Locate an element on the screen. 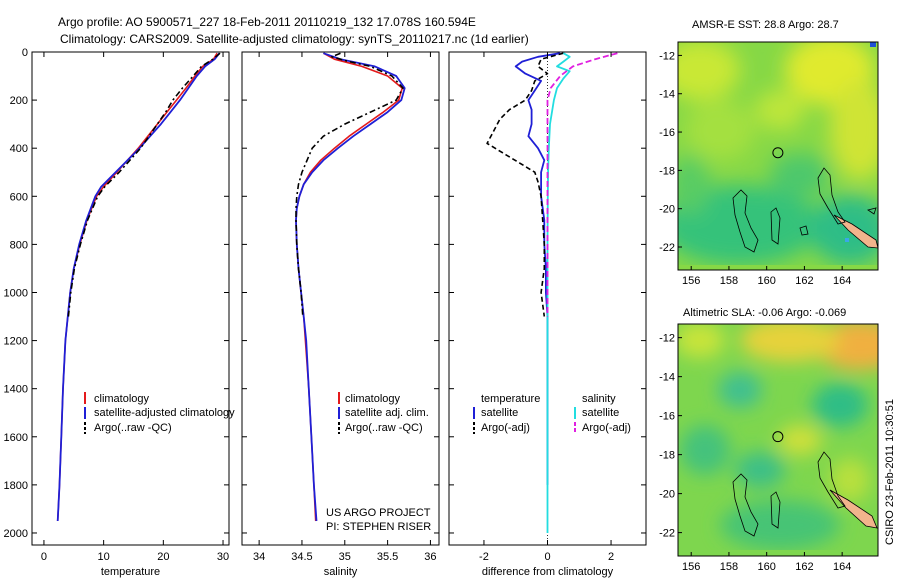 Image resolution: width=900 pixels, height=580 pixels. y-tick-label: 1400 is located at coordinates (16, 390).